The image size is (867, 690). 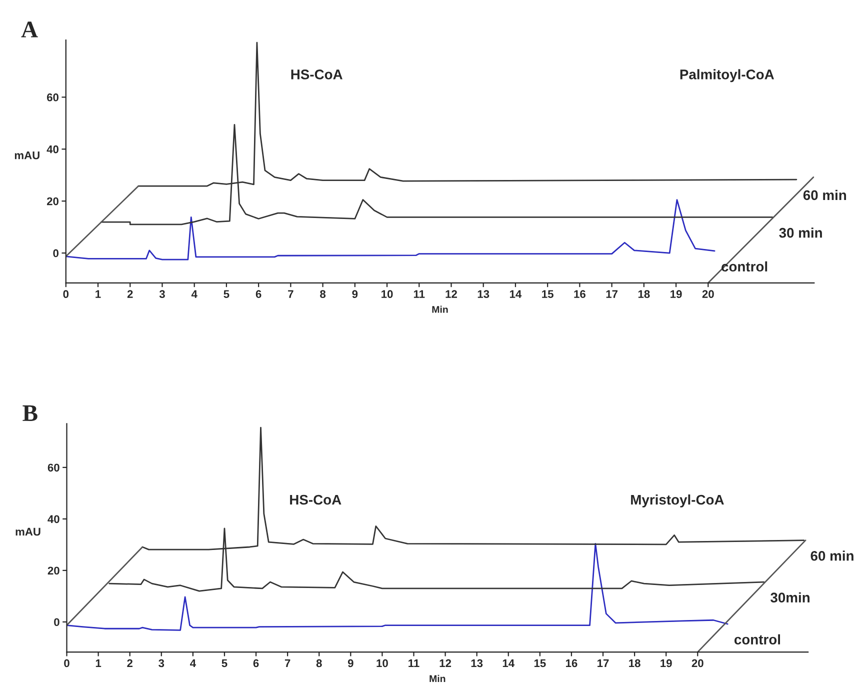 What do you see at coordinates (677, 501) in the screenshot?
I see `annotation: Myristoyl-CoA` at bounding box center [677, 501].